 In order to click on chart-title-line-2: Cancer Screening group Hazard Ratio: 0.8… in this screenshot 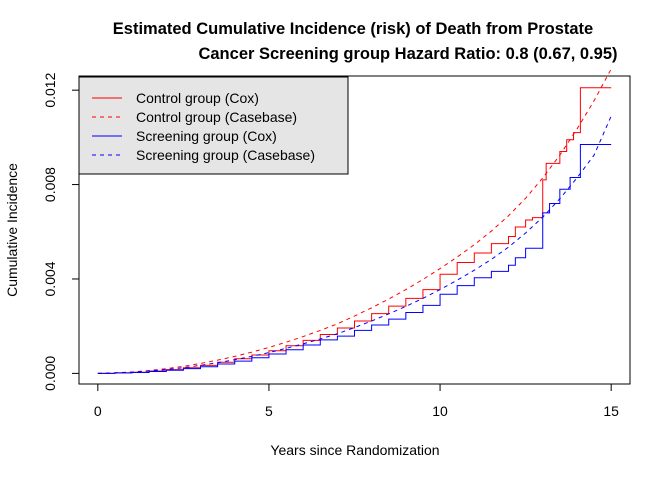, I will do `click(407, 54)`.